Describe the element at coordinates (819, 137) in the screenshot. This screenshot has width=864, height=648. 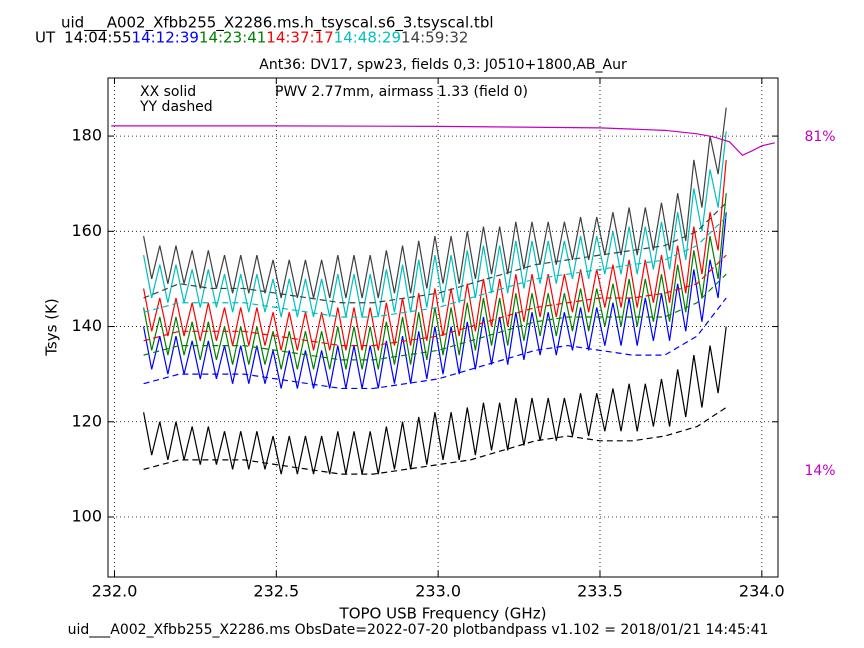
I see `y2-tick-label: 81%` at that location.